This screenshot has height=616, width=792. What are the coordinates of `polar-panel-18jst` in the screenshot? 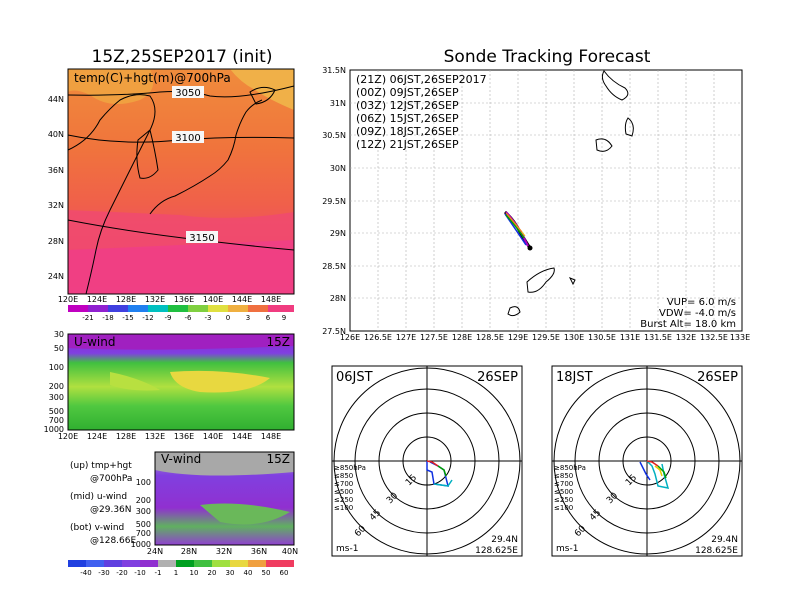 It's located at (647, 461).